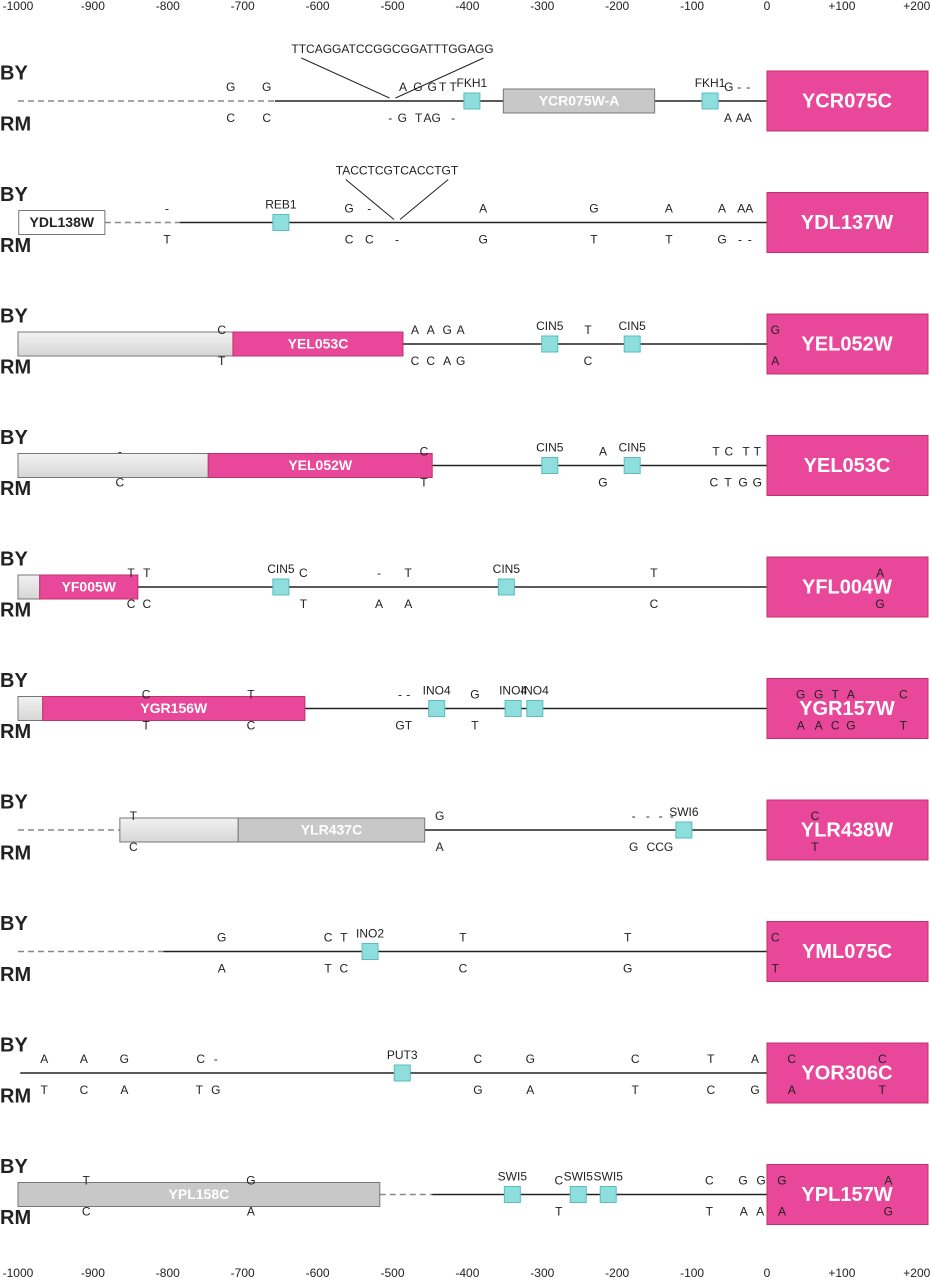  I want to click on site-label: CIN5, so click(633, 326).